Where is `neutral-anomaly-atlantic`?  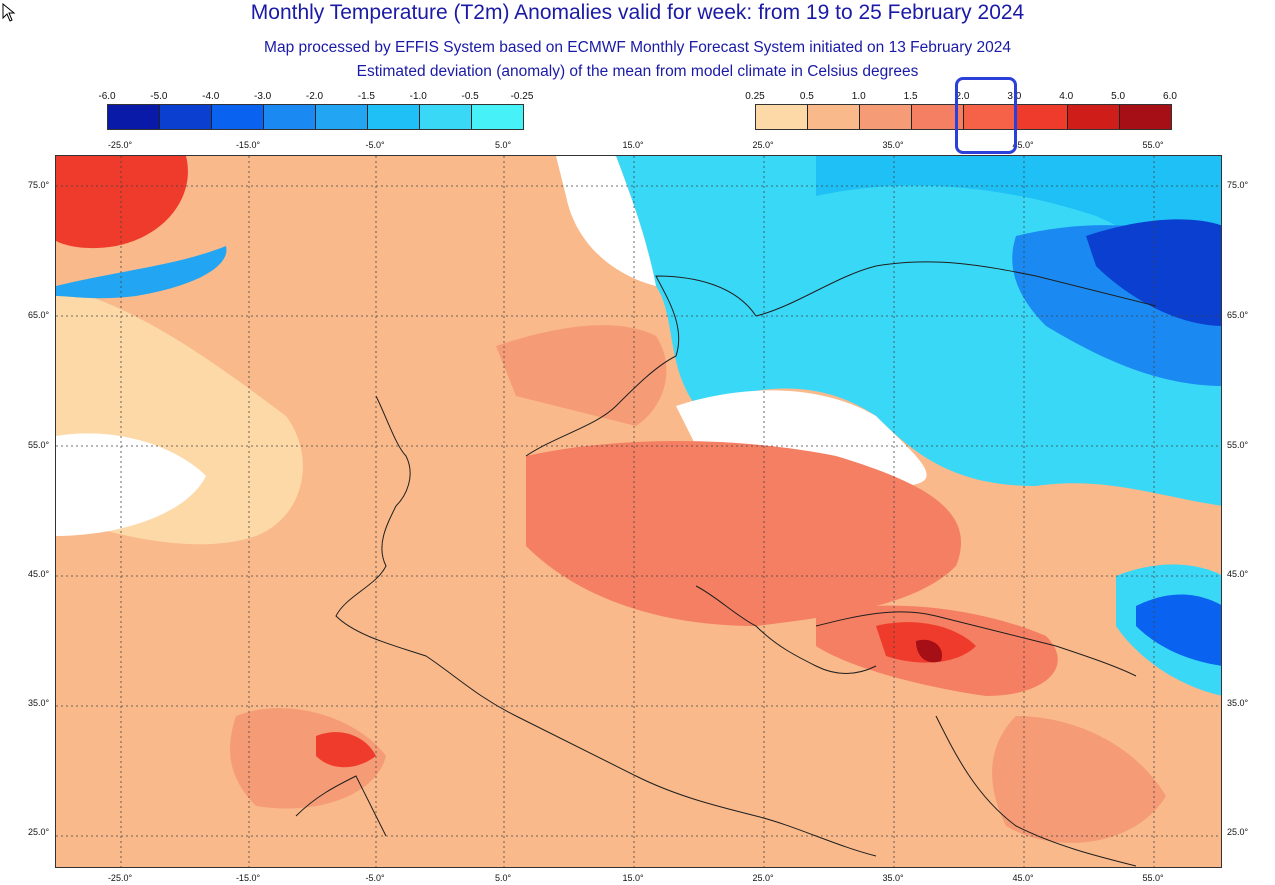
neutral-anomaly-atlantic is located at coordinates (131, 484).